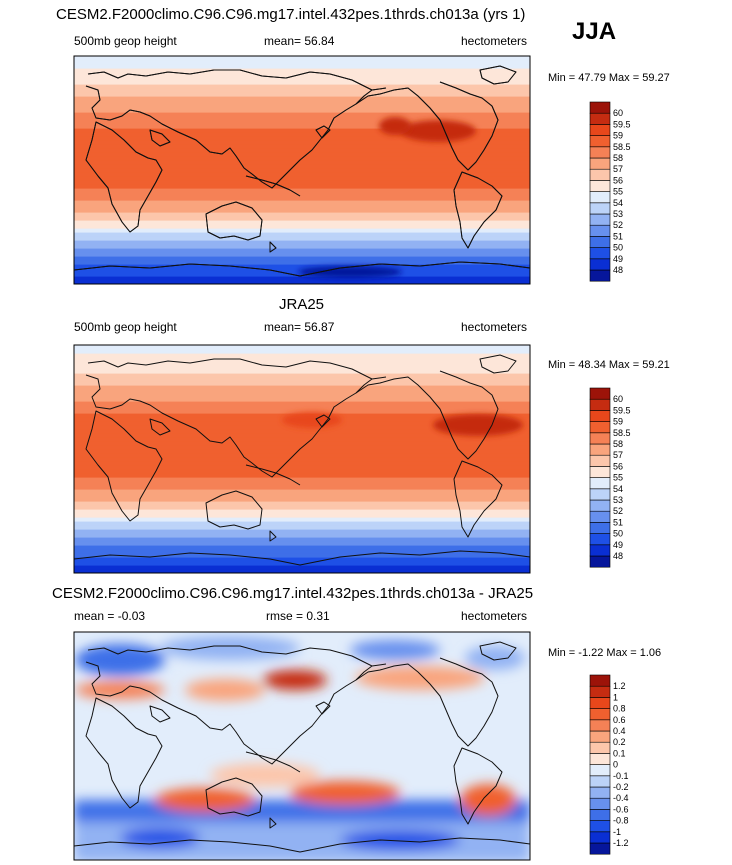 Image resolution: width=732 pixels, height=865 pixels. What do you see at coordinates (617, 832) in the screenshot?
I see `colorbar-tick-label: -1` at bounding box center [617, 832].